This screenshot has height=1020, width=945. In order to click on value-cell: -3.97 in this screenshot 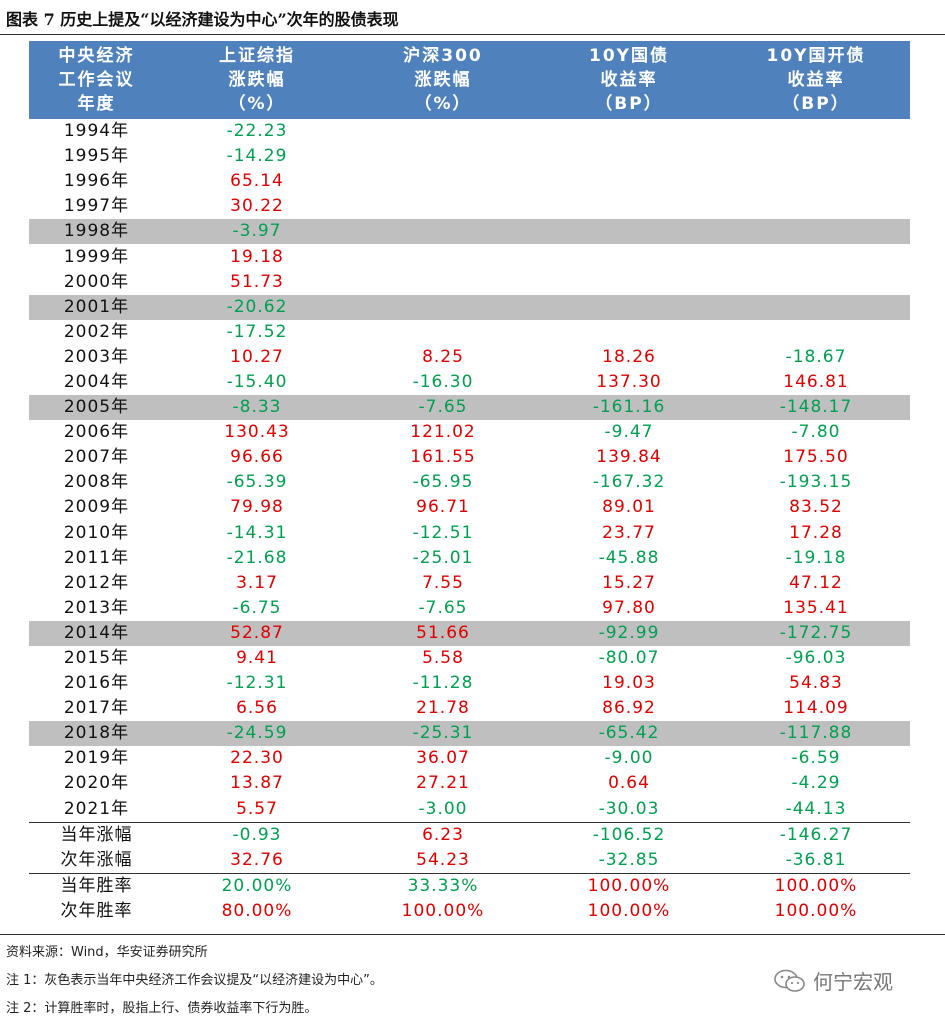, I will do `click(257, 232)`.